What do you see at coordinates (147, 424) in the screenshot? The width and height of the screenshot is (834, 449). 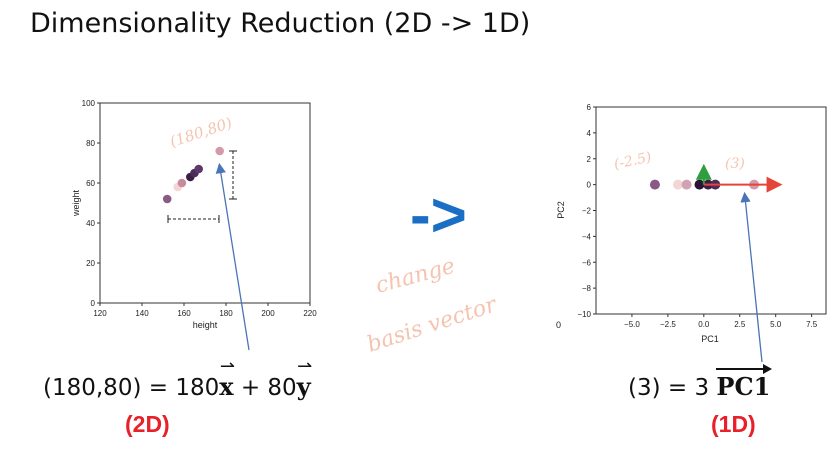 I see `tag-2d: (2D)` at bounding box center [147, 424].